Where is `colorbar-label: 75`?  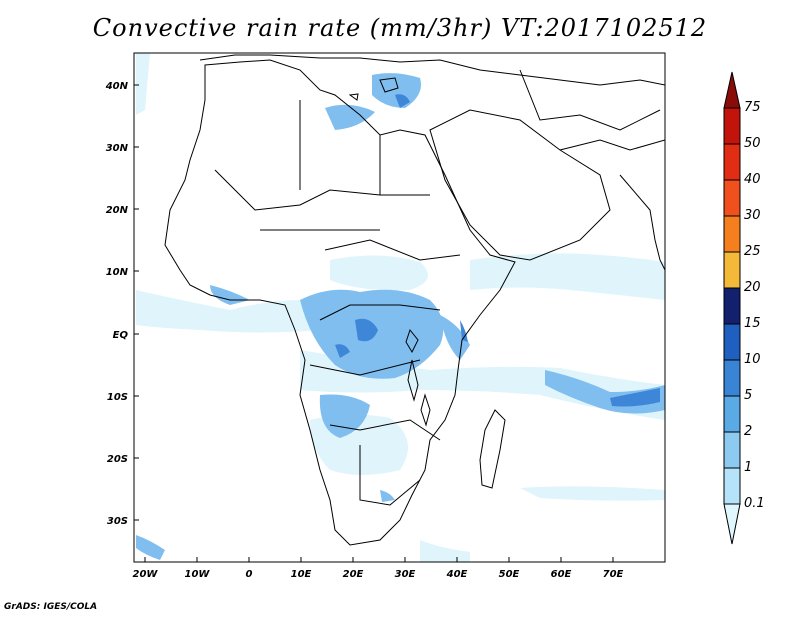 colorbar-label: 75 is located at coordinates (752, 107).